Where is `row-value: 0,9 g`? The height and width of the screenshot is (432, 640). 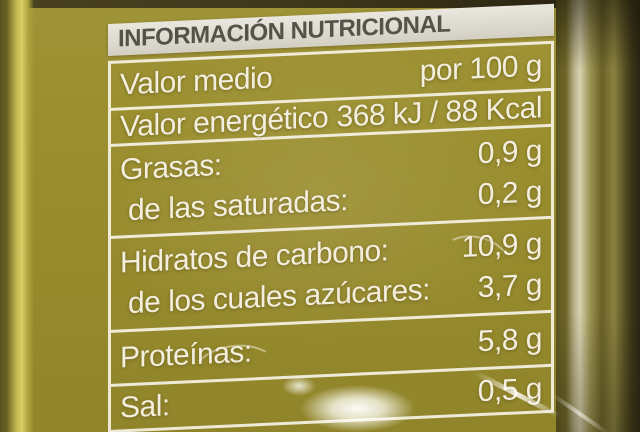 row-value: 0,9 g is located at coordinates (509, 152).